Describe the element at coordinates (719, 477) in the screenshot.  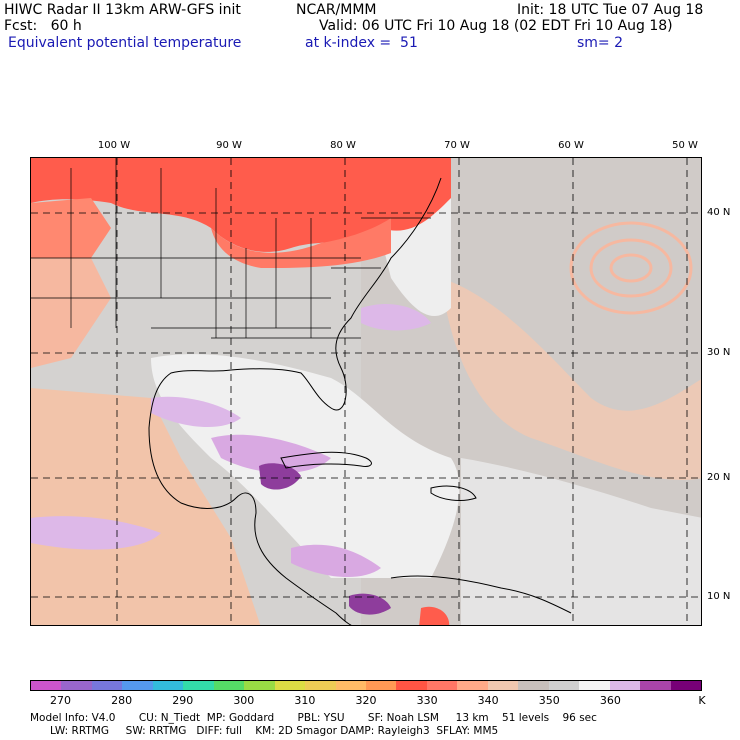
I see `lat-label-20n: 20 N` at that location.